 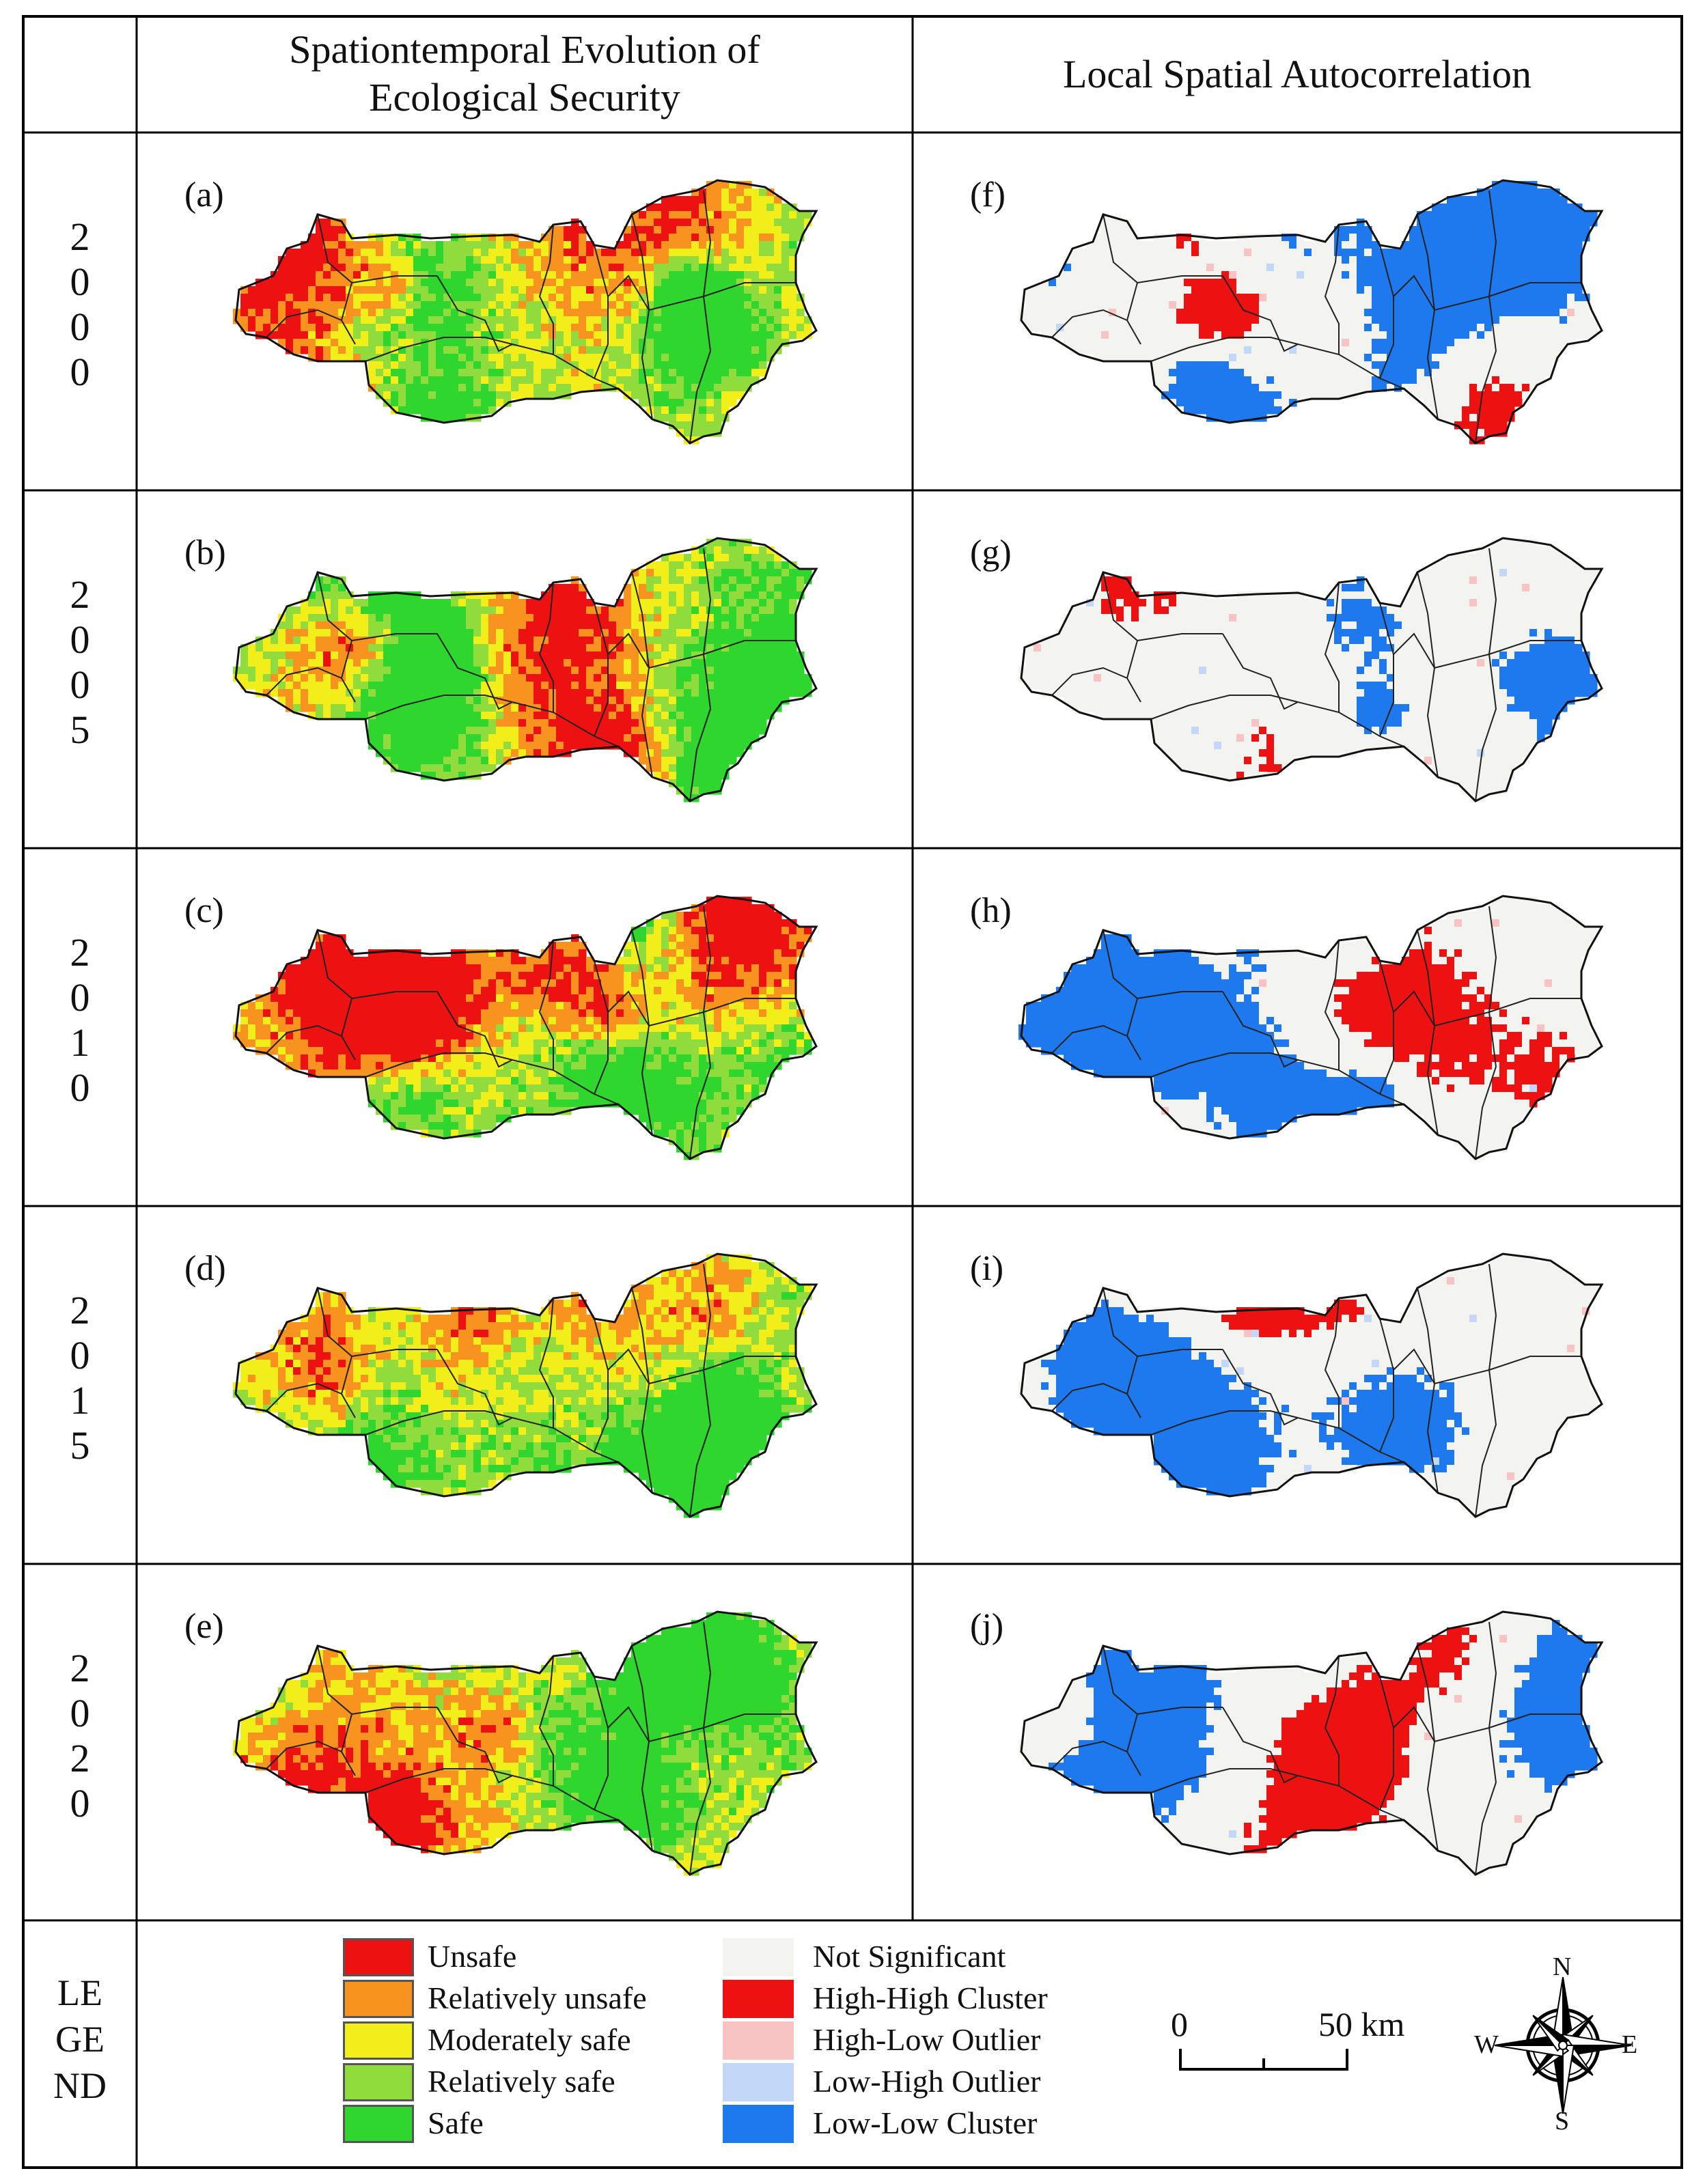 What do you see at coordinates (987, 1268) in the screenshot?
I see `panel-label-right: (i)` at bounding box center [987, 1268].